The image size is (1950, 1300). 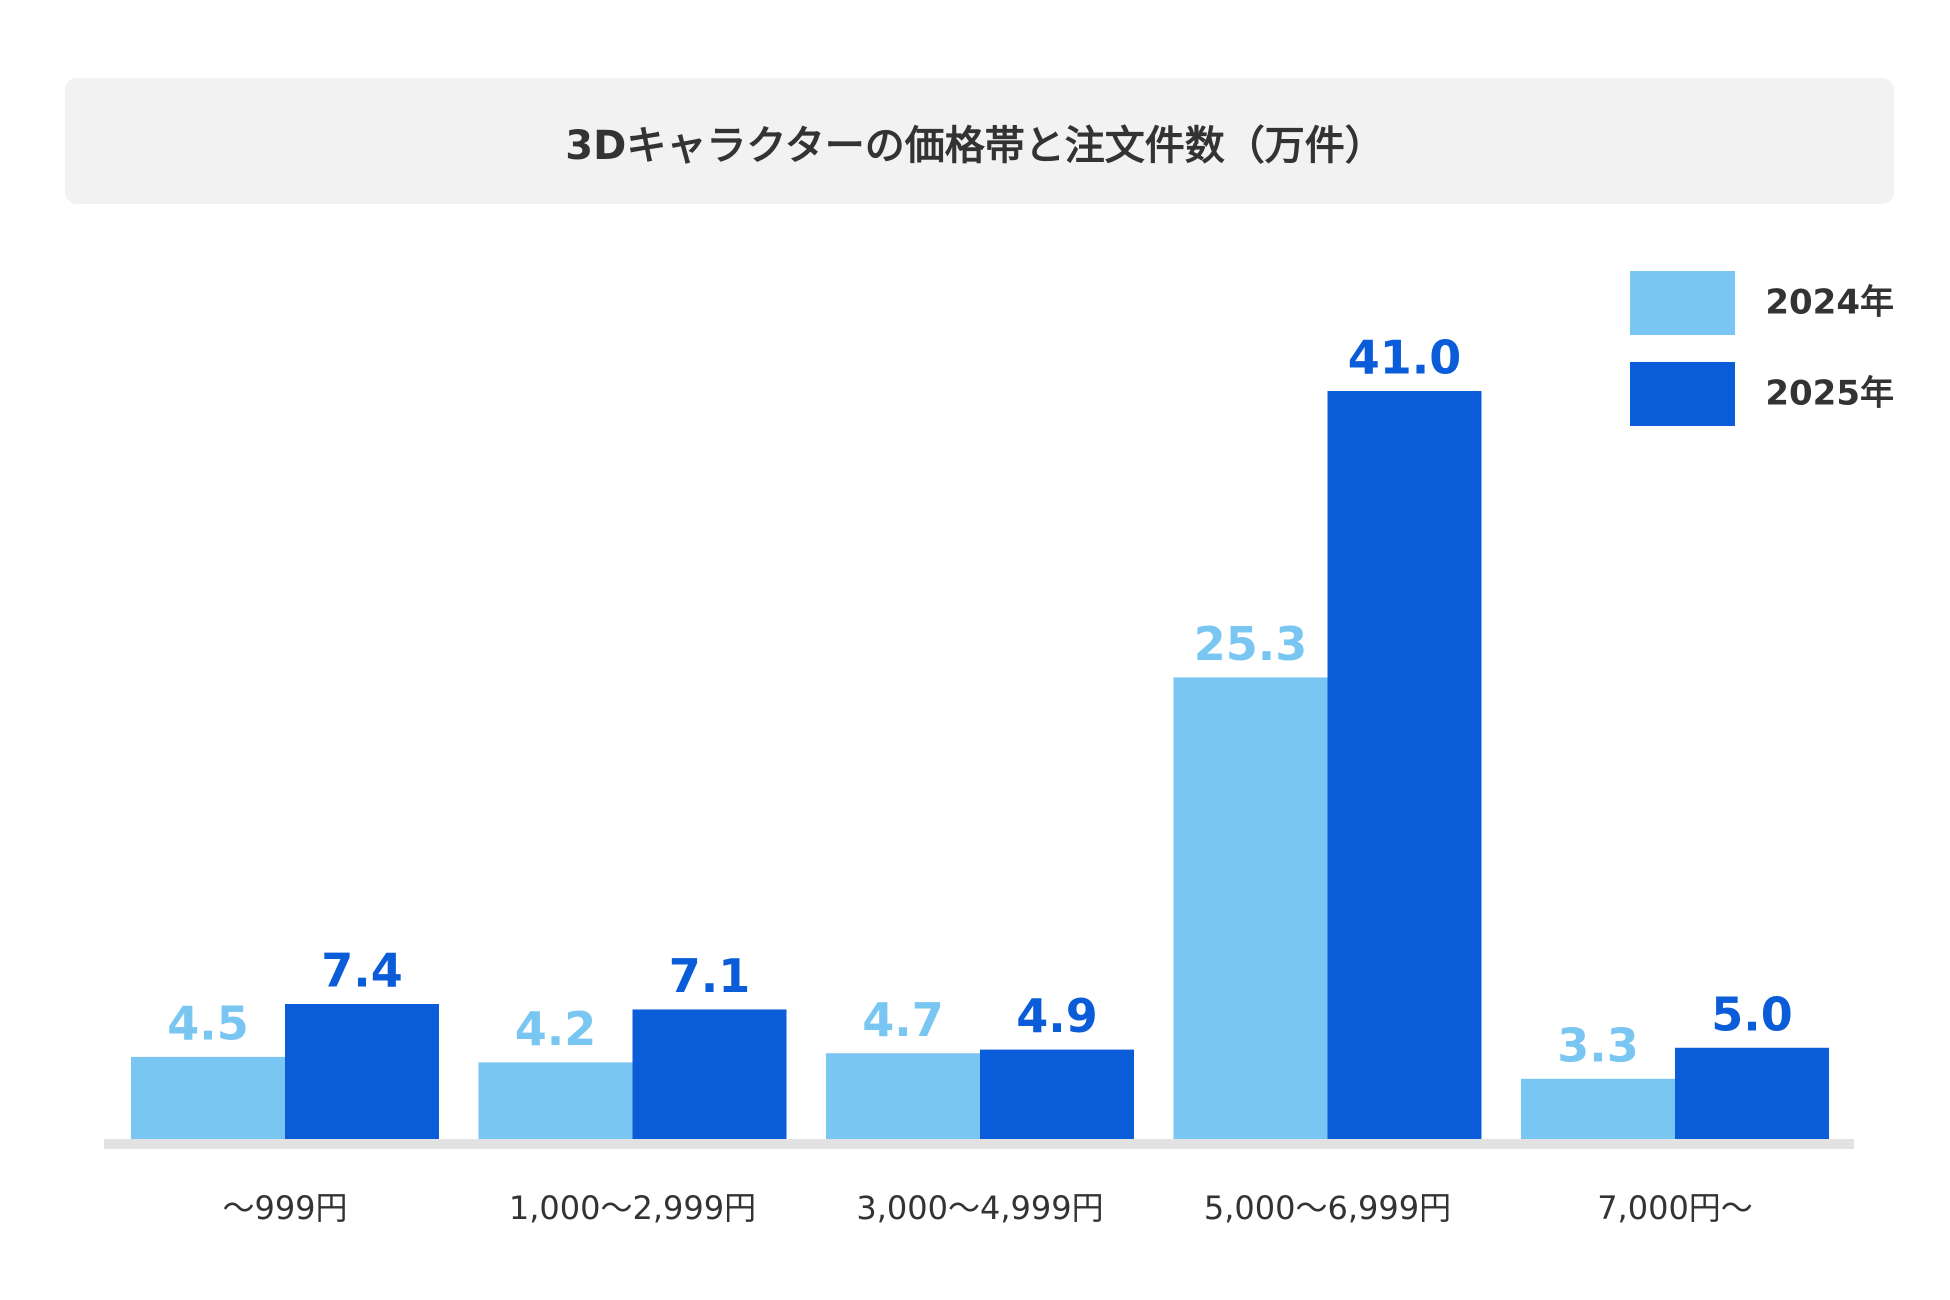 I want to click on value-label: 4.2, so click(x=556, y=1029).